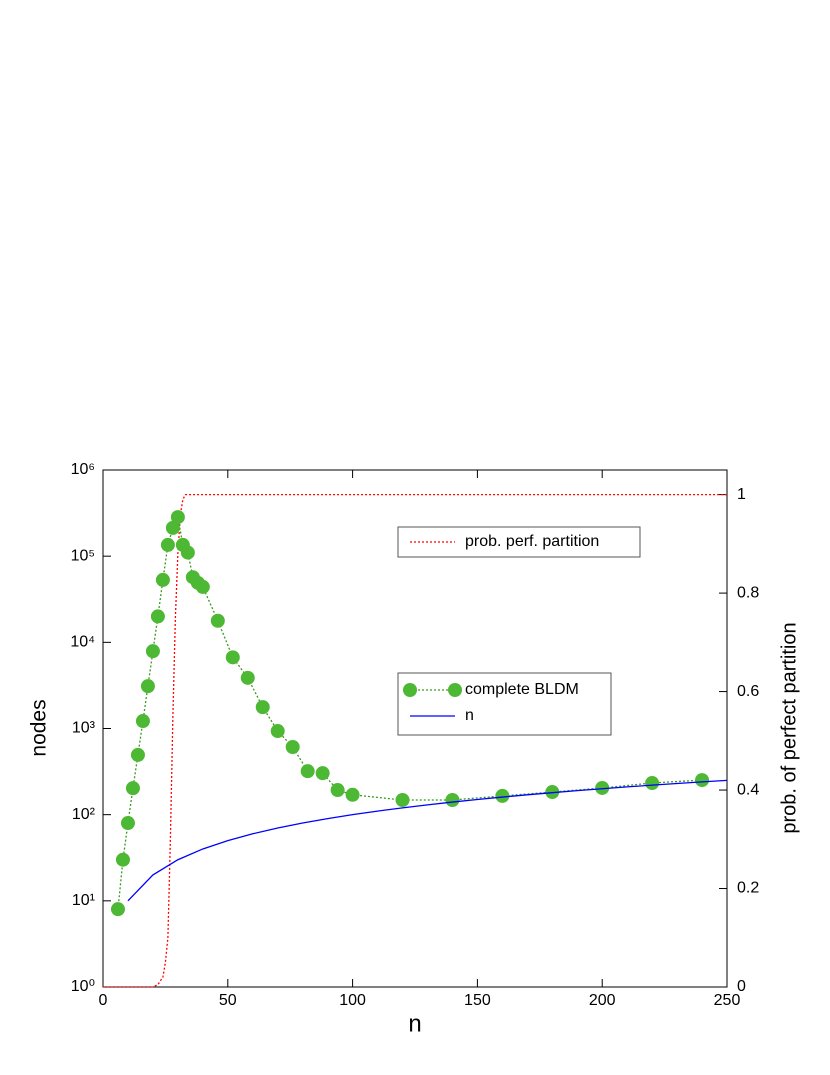 Image resolution: width=830 pixels, height=1075 pixels. I want to click on y-tick-label: 10⁶, so click(83, 469).